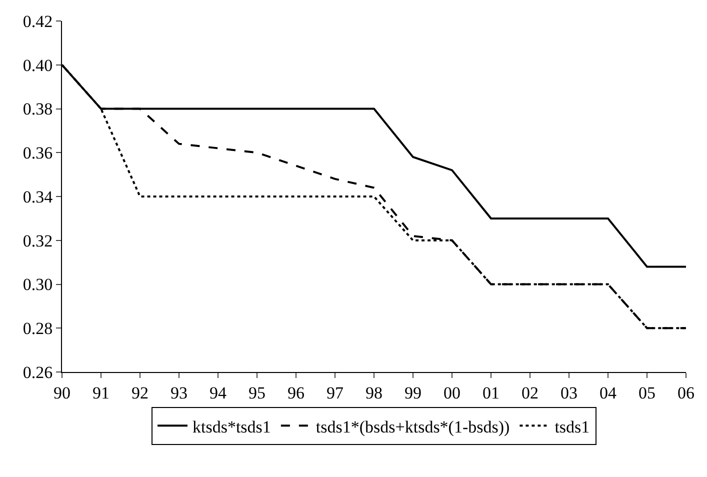 This screenshot has width=707, height=477. I want to click on x-tick-label: 98, so click(374, 392).